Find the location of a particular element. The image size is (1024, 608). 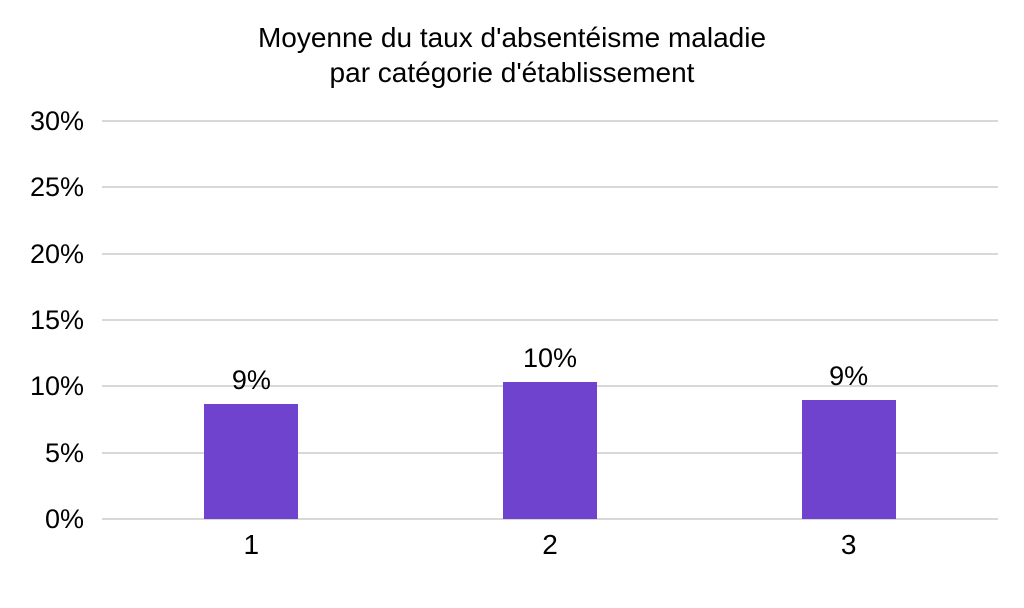

gridline-15pct is located at coordinates (550, 320).